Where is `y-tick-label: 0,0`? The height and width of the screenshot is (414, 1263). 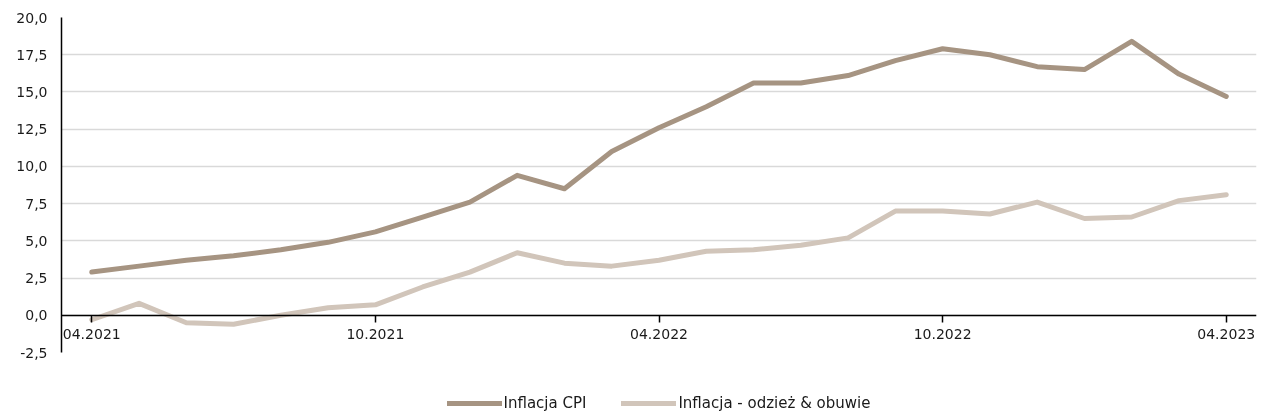
y-tick-label: 0,0 is located at coordinates (36, 315).